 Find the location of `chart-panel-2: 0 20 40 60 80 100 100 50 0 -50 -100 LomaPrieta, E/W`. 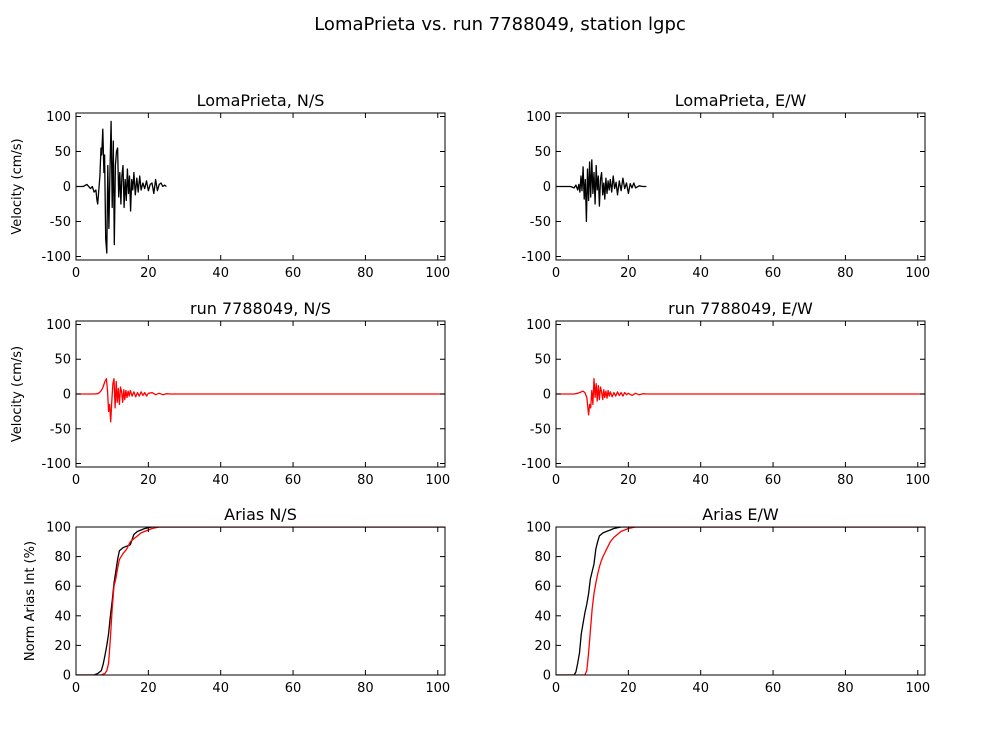

chart-panel-2: 0 20 40 60 80 100 100 50 0 -50 -100 LomaPrieta, E/W is located at coordinates (725, 186).